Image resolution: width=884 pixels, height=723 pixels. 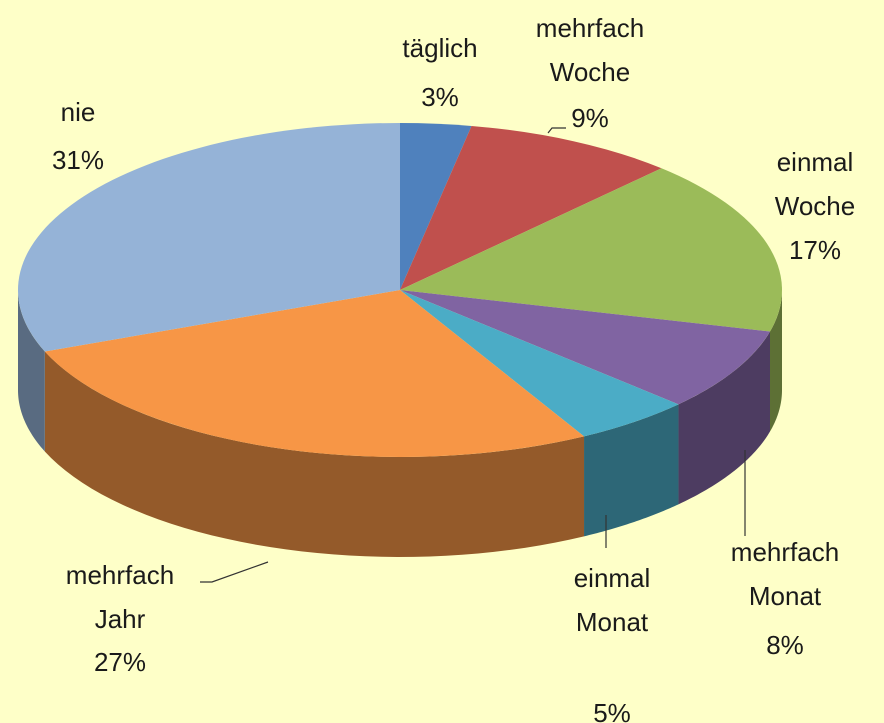 What do you see at coordinates (78, 112) in the screenshot?
I see `slice-label: nie` at bounding box center [78, 112].